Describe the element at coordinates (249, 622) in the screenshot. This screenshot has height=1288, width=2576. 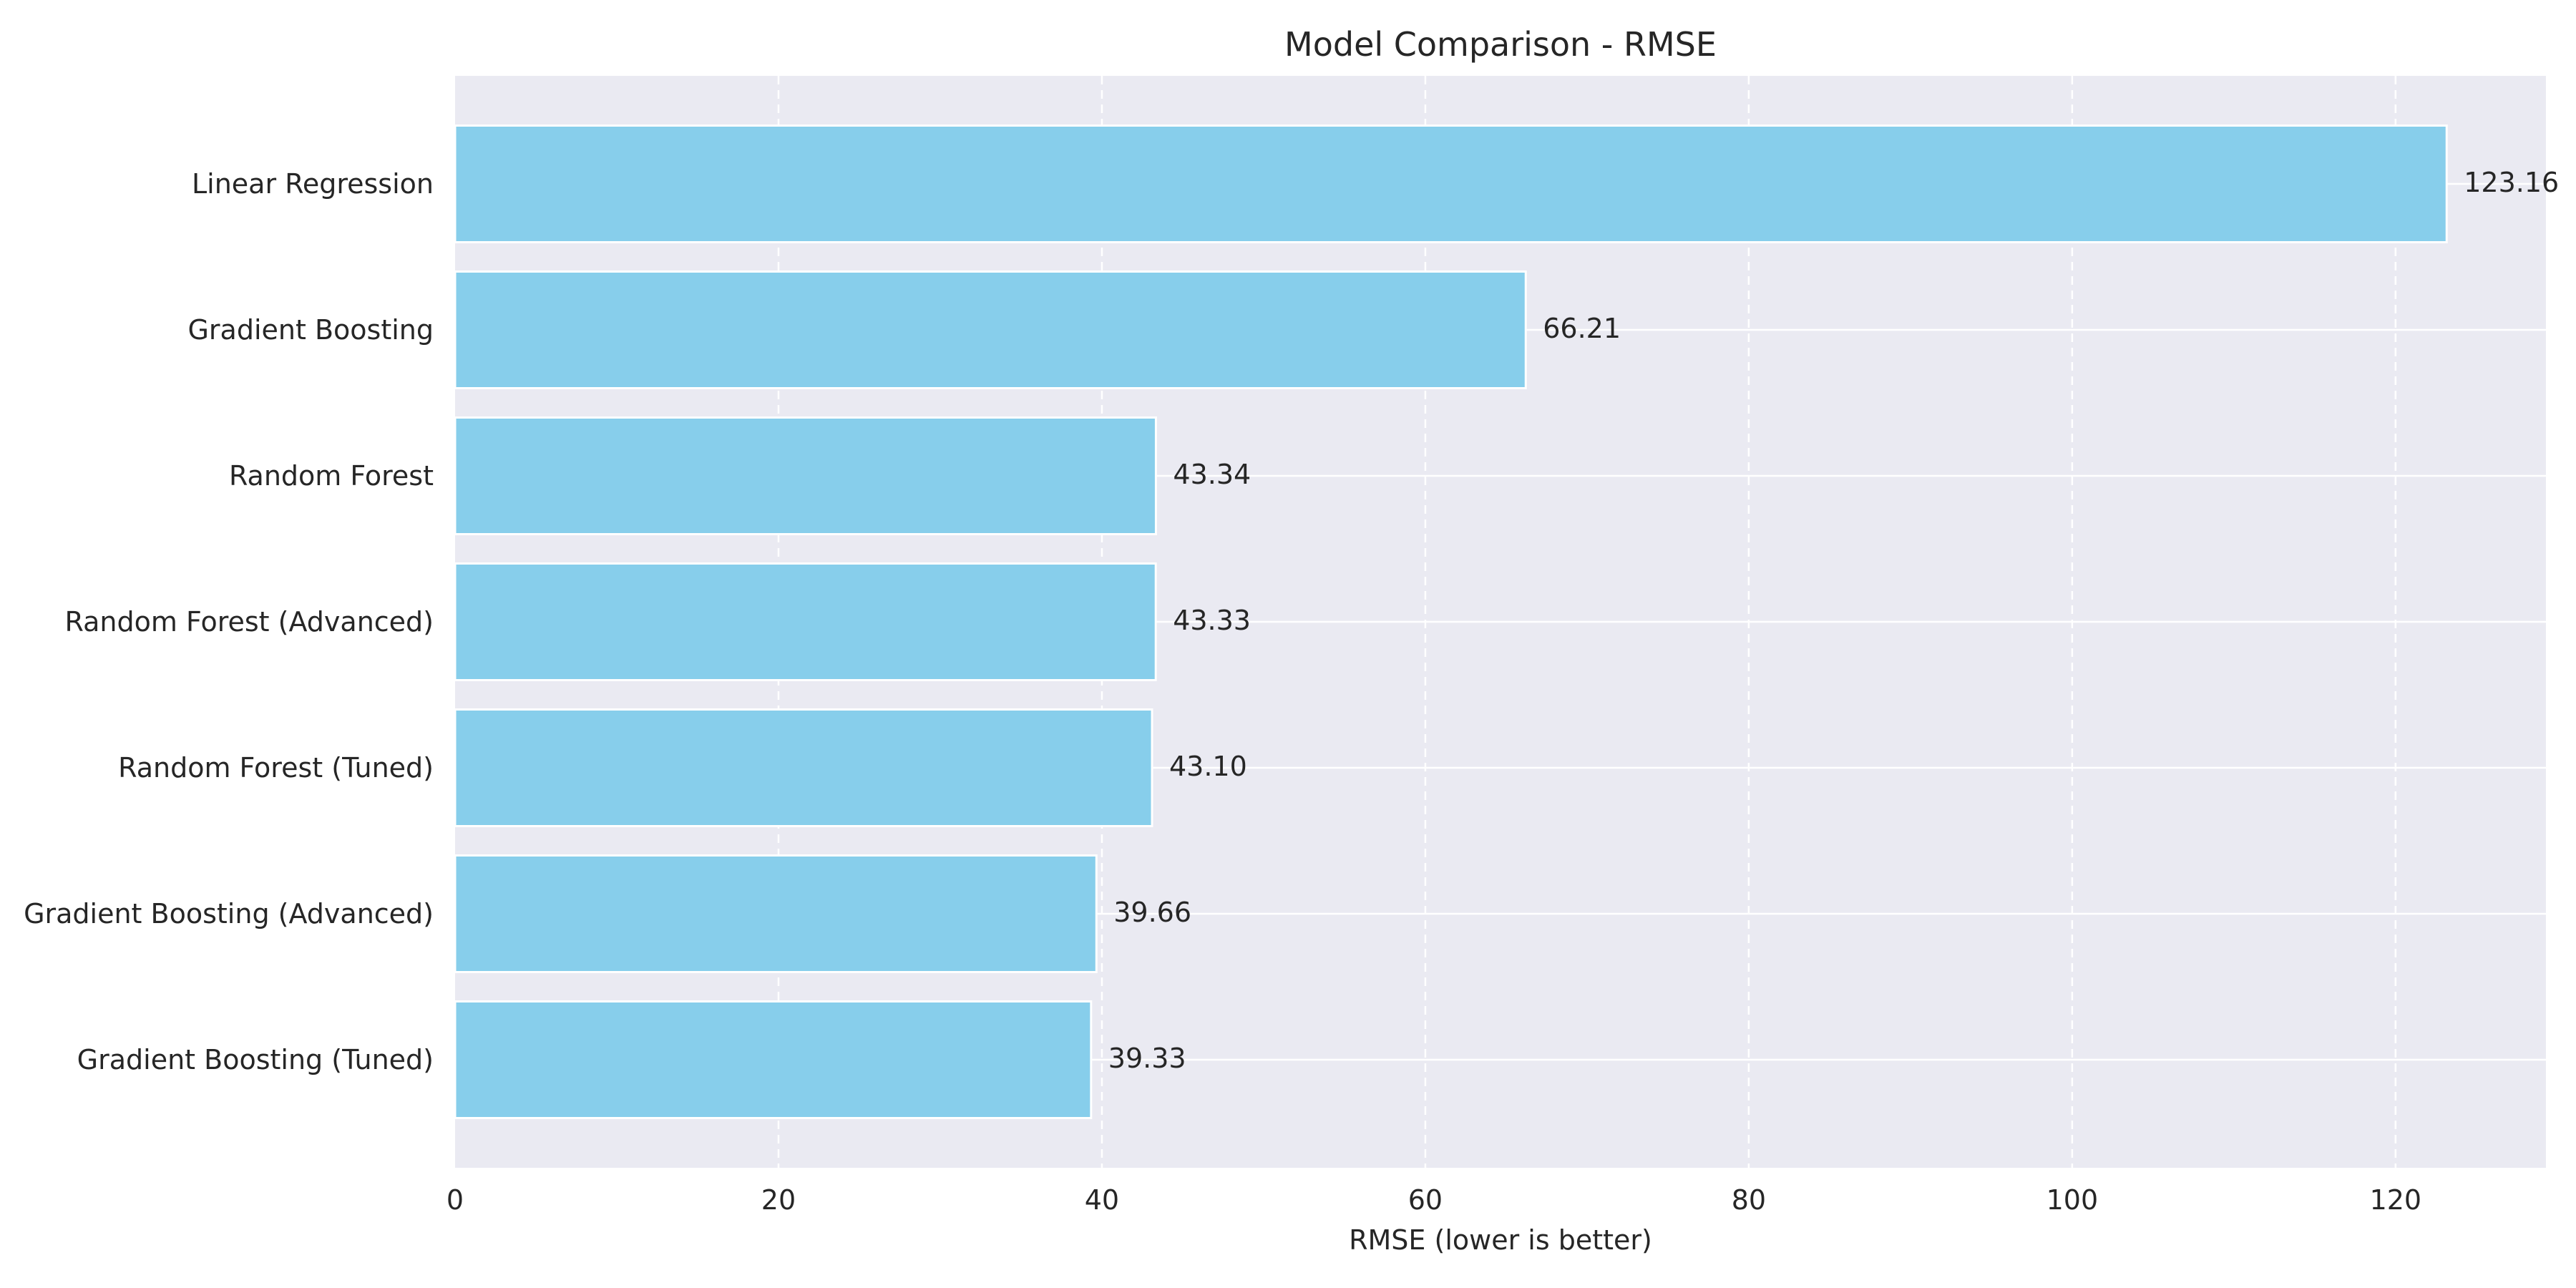
I see `category-label: Random Forest (Advanced)` at that location.